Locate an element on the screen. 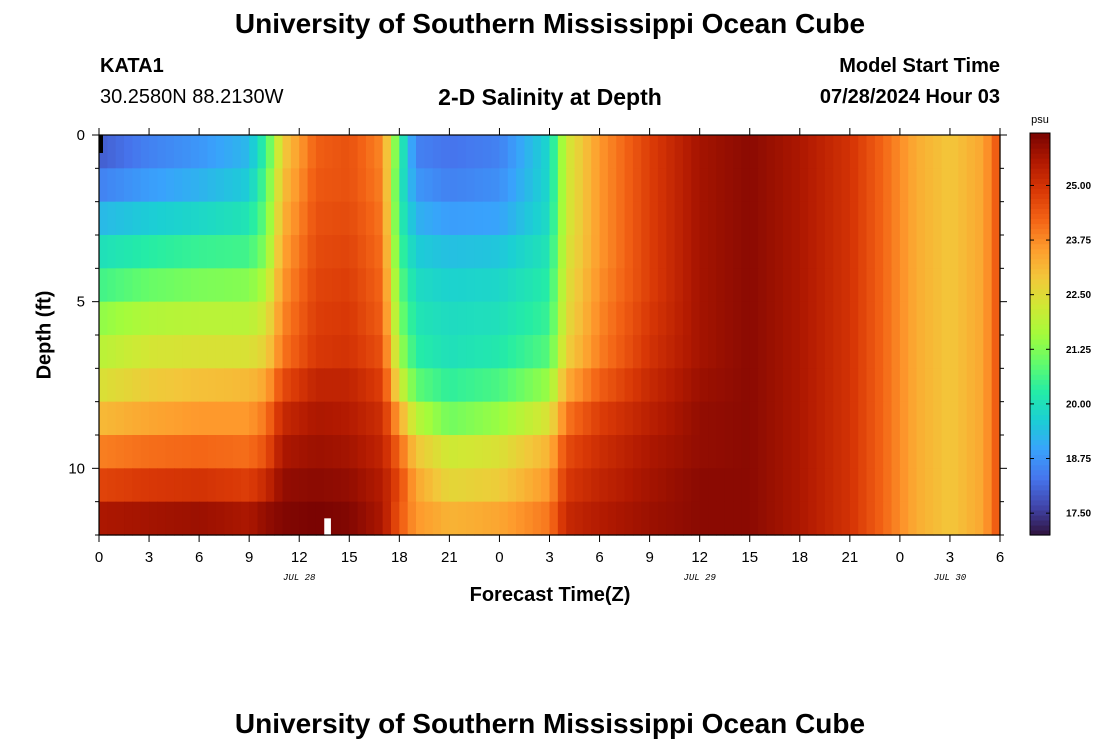 The image size is (1100, 750). model-start-label: Model Start Time is located at coordinates (919, 66).